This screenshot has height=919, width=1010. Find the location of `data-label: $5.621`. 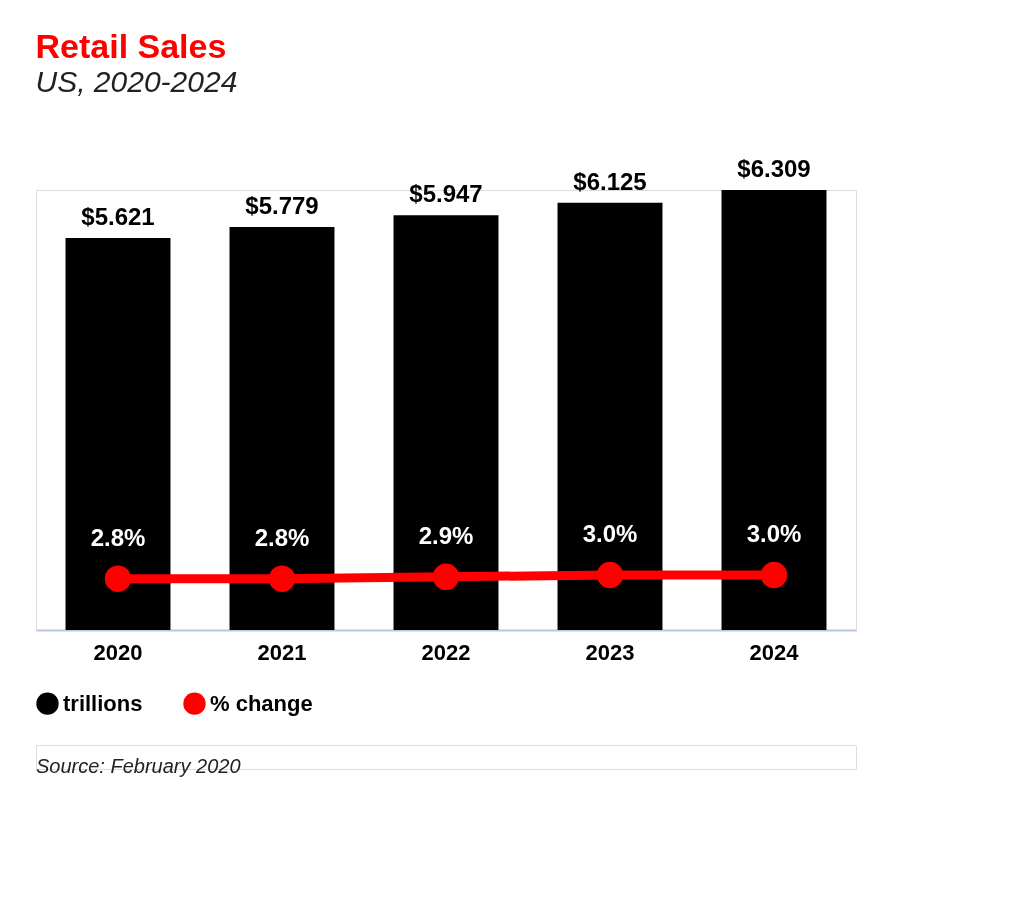

data-label: $5.621 is located at coordinates (118, 216).